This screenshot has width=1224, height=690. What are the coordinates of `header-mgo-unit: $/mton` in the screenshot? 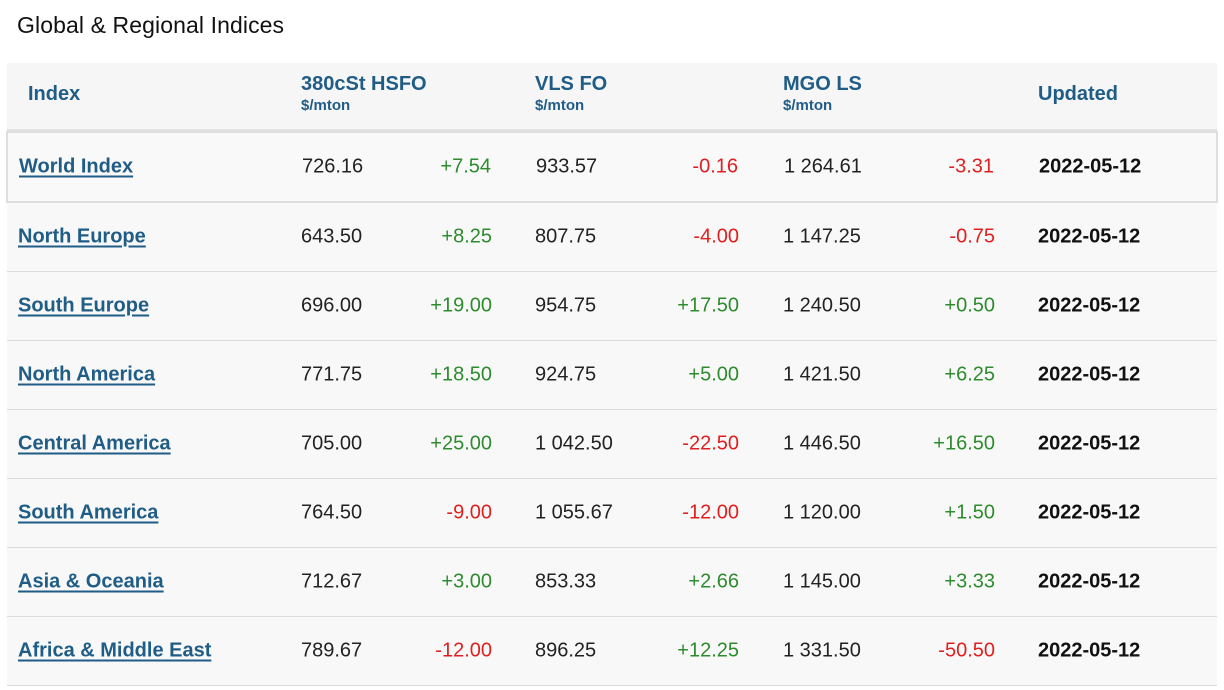 It's located at (808, 105).